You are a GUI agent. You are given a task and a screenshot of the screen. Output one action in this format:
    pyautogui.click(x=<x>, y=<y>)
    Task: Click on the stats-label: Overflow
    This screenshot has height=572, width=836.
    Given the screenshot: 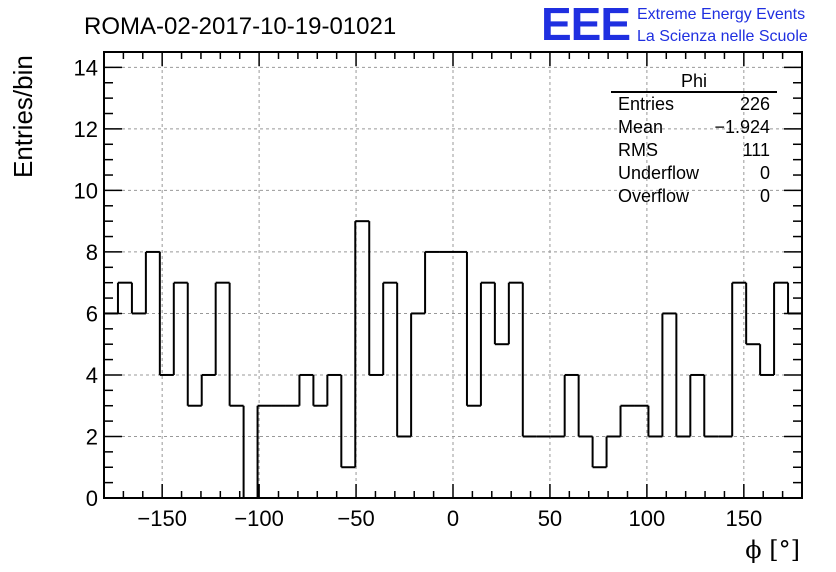 What is the action you would take?
    pyautogui.click(x=654, y=196)
    